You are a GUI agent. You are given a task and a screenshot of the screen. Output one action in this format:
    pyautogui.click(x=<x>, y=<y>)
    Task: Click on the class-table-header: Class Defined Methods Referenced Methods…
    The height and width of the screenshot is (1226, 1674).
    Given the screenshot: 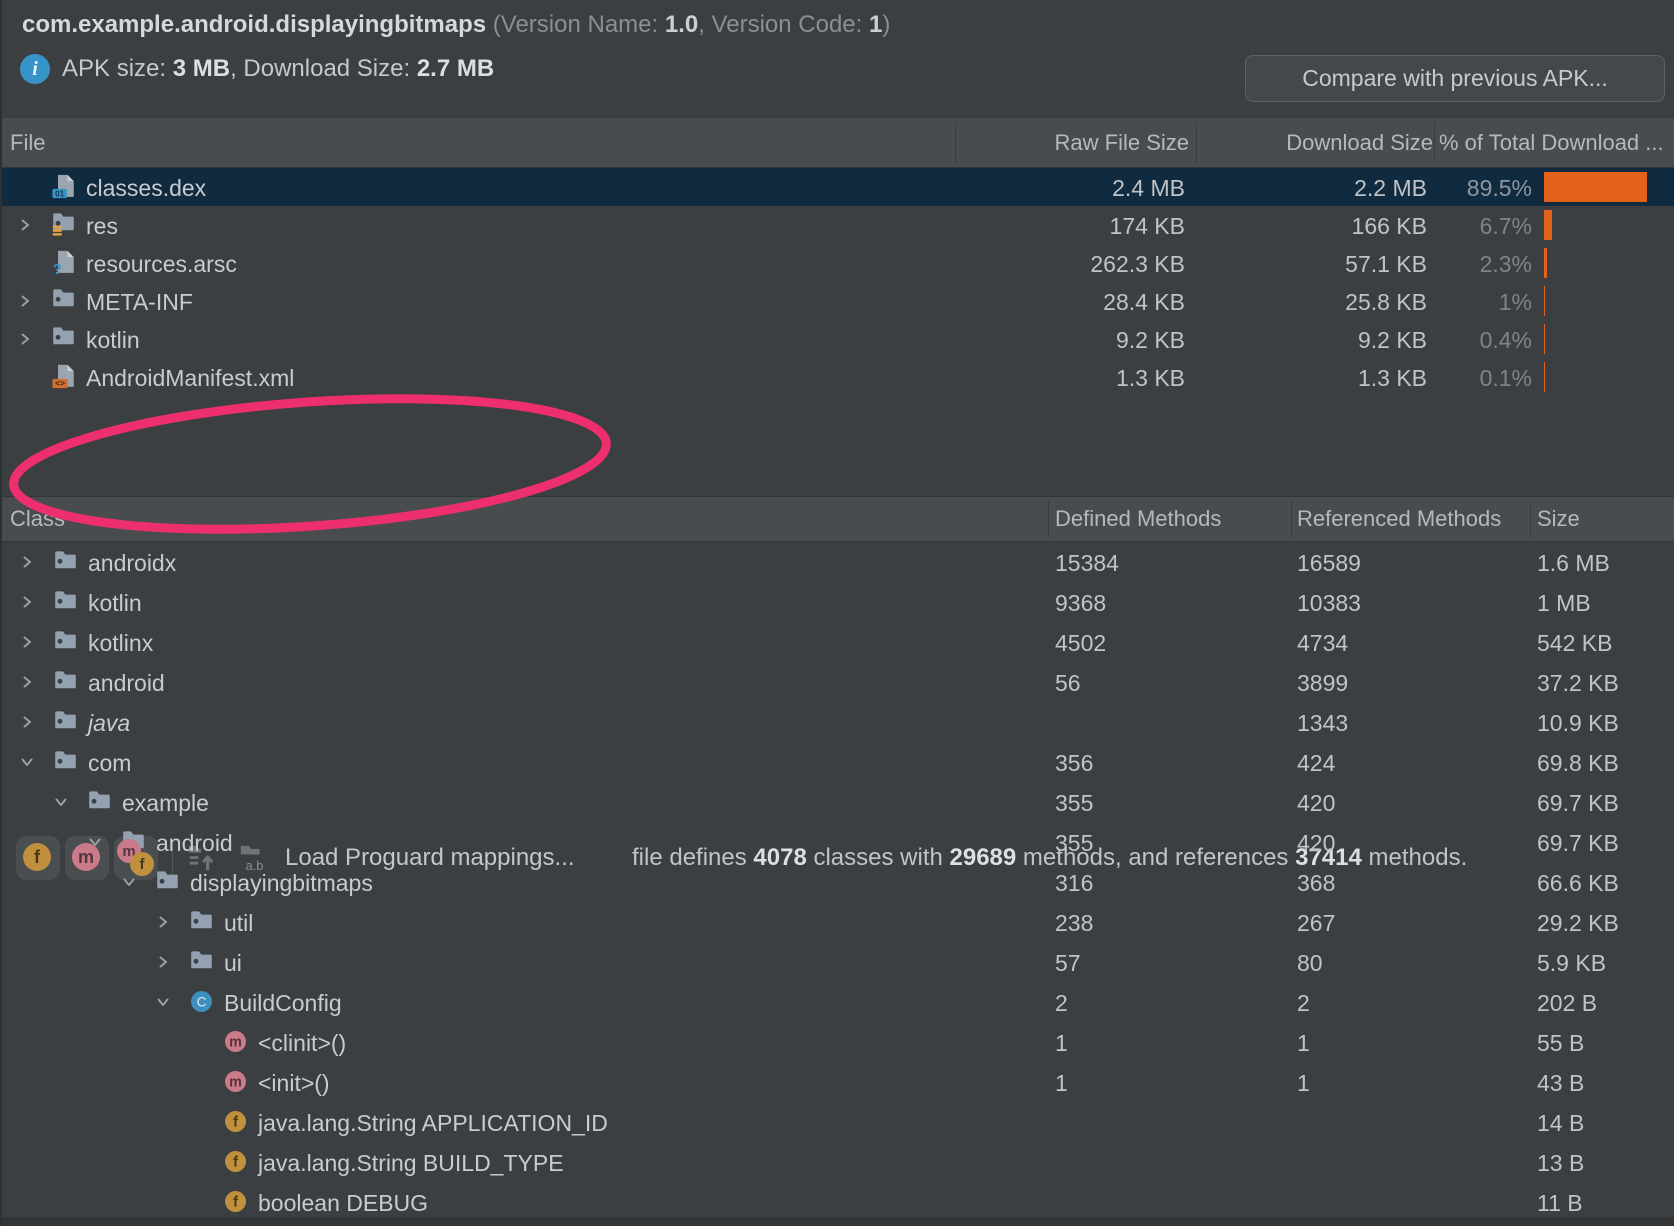 What is the action you would take?
    pyautogui.click(x=838, y=519)
    